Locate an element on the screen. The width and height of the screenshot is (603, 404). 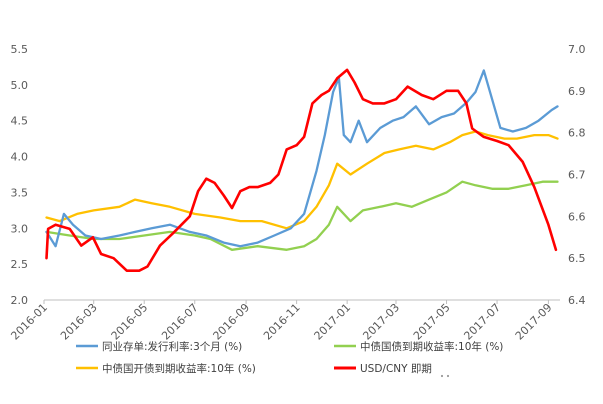
left-tick-label: 3.0 is located at coordinates (20, 228).